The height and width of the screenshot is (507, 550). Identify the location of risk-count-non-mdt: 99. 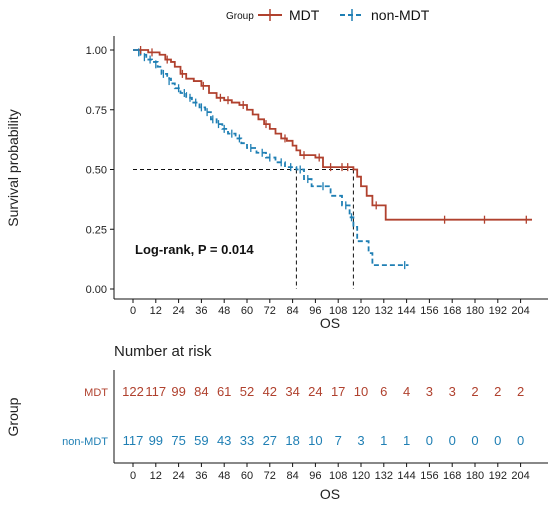
(156, 440).